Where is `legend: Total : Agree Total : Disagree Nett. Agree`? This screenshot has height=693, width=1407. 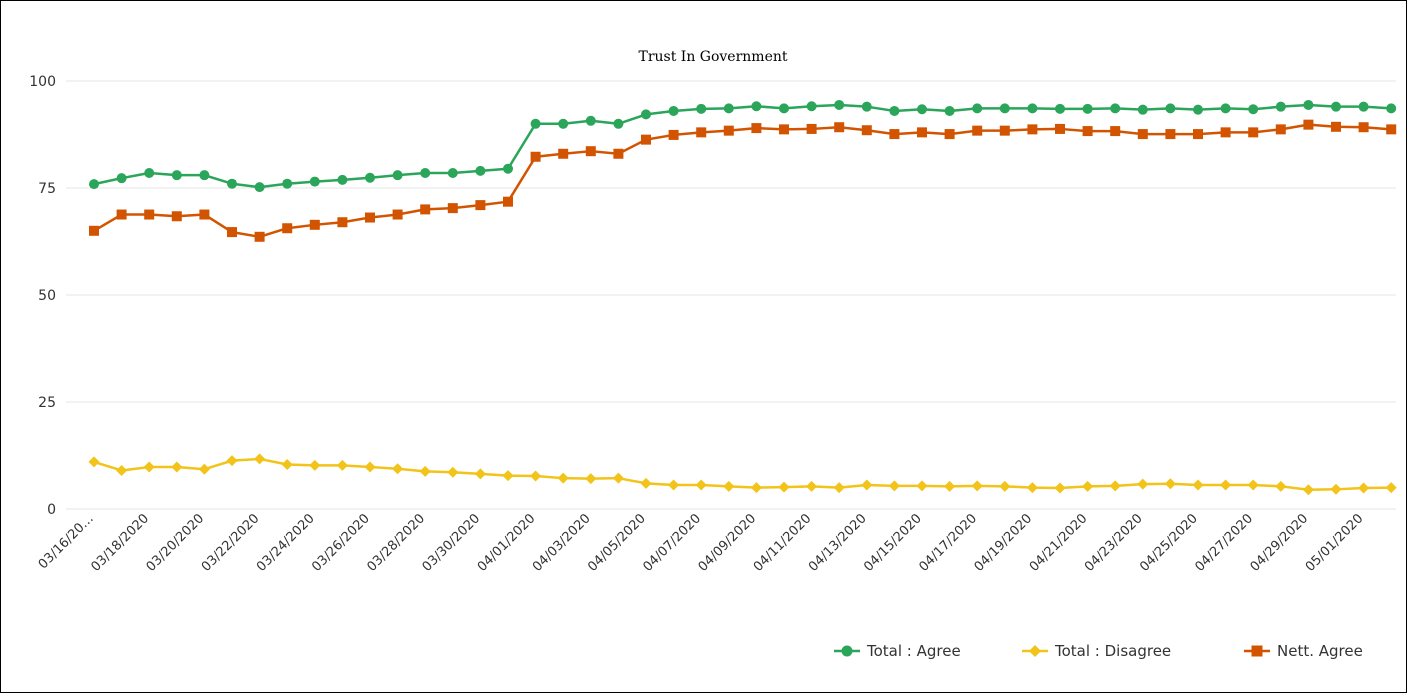
legend: Total : Agree Total : Disagree Nett. Agree is located at coordinates (1098, 651).